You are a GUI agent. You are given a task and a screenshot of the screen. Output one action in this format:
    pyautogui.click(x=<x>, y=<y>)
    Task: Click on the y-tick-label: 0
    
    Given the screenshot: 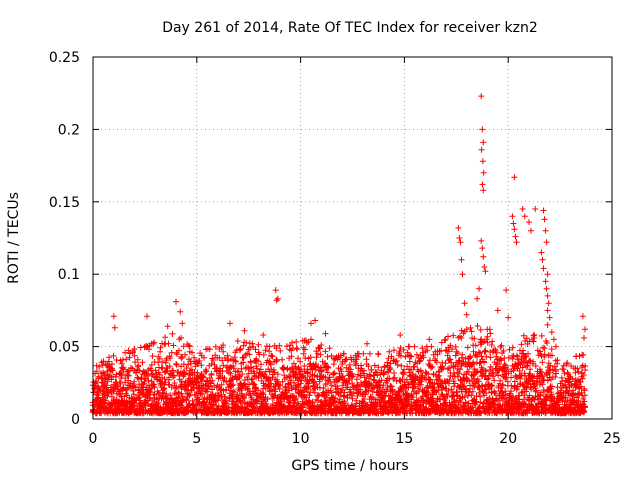 What is the action you would take?
    pyautogui.click(x=75, y=420)
    